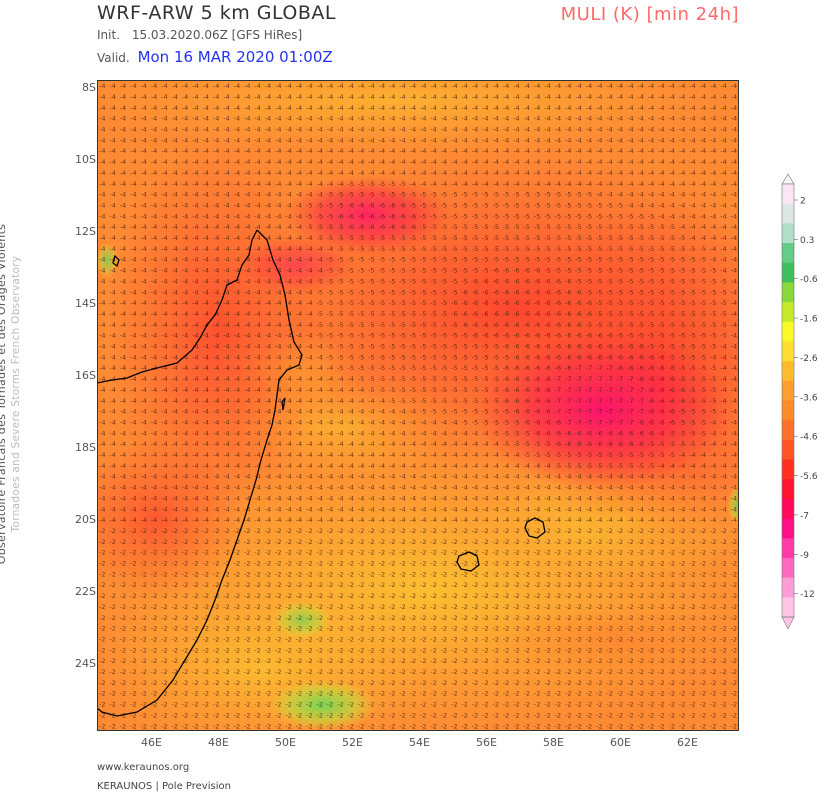  What do you see at coordinates (788, 449) in the screenshot?
I see `colorbar-swatch` at bounding box center [788, 449].